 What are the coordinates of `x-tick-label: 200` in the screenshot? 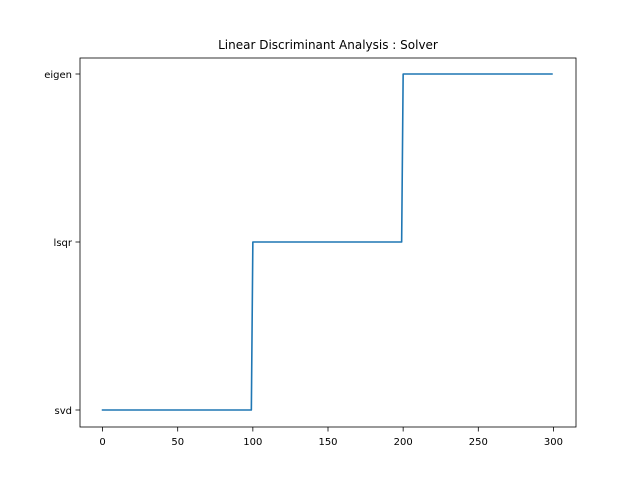 It's located at (403, 442).